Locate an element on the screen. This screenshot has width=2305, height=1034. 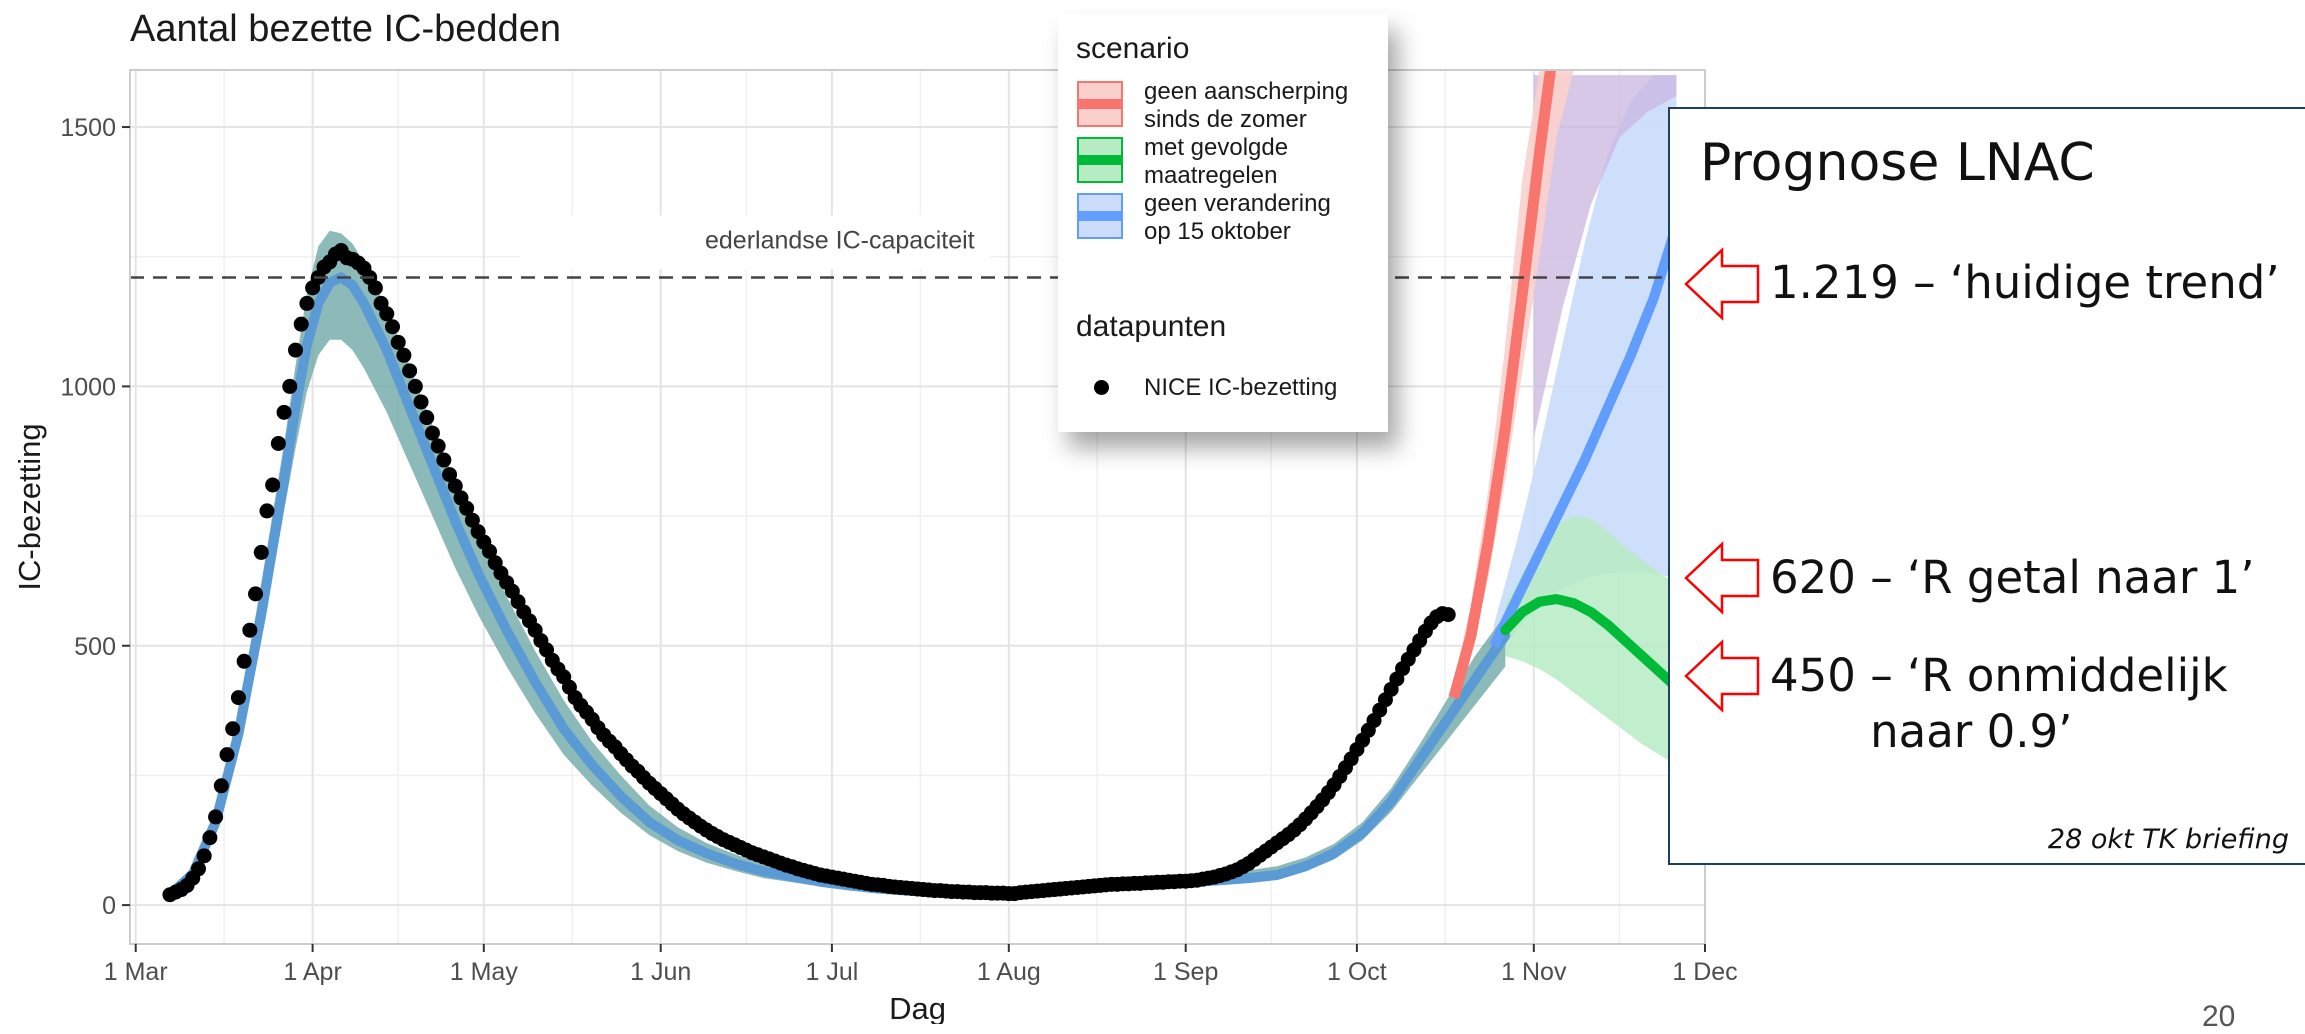
legend-point-marker is located at coordinates (1101, 387).